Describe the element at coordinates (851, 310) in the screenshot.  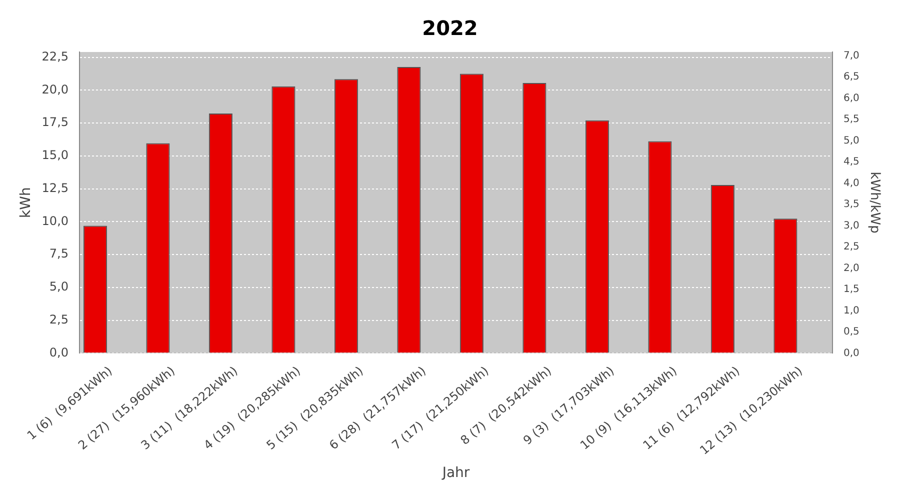
I see `y2-tick-label: 1,0` at that location.